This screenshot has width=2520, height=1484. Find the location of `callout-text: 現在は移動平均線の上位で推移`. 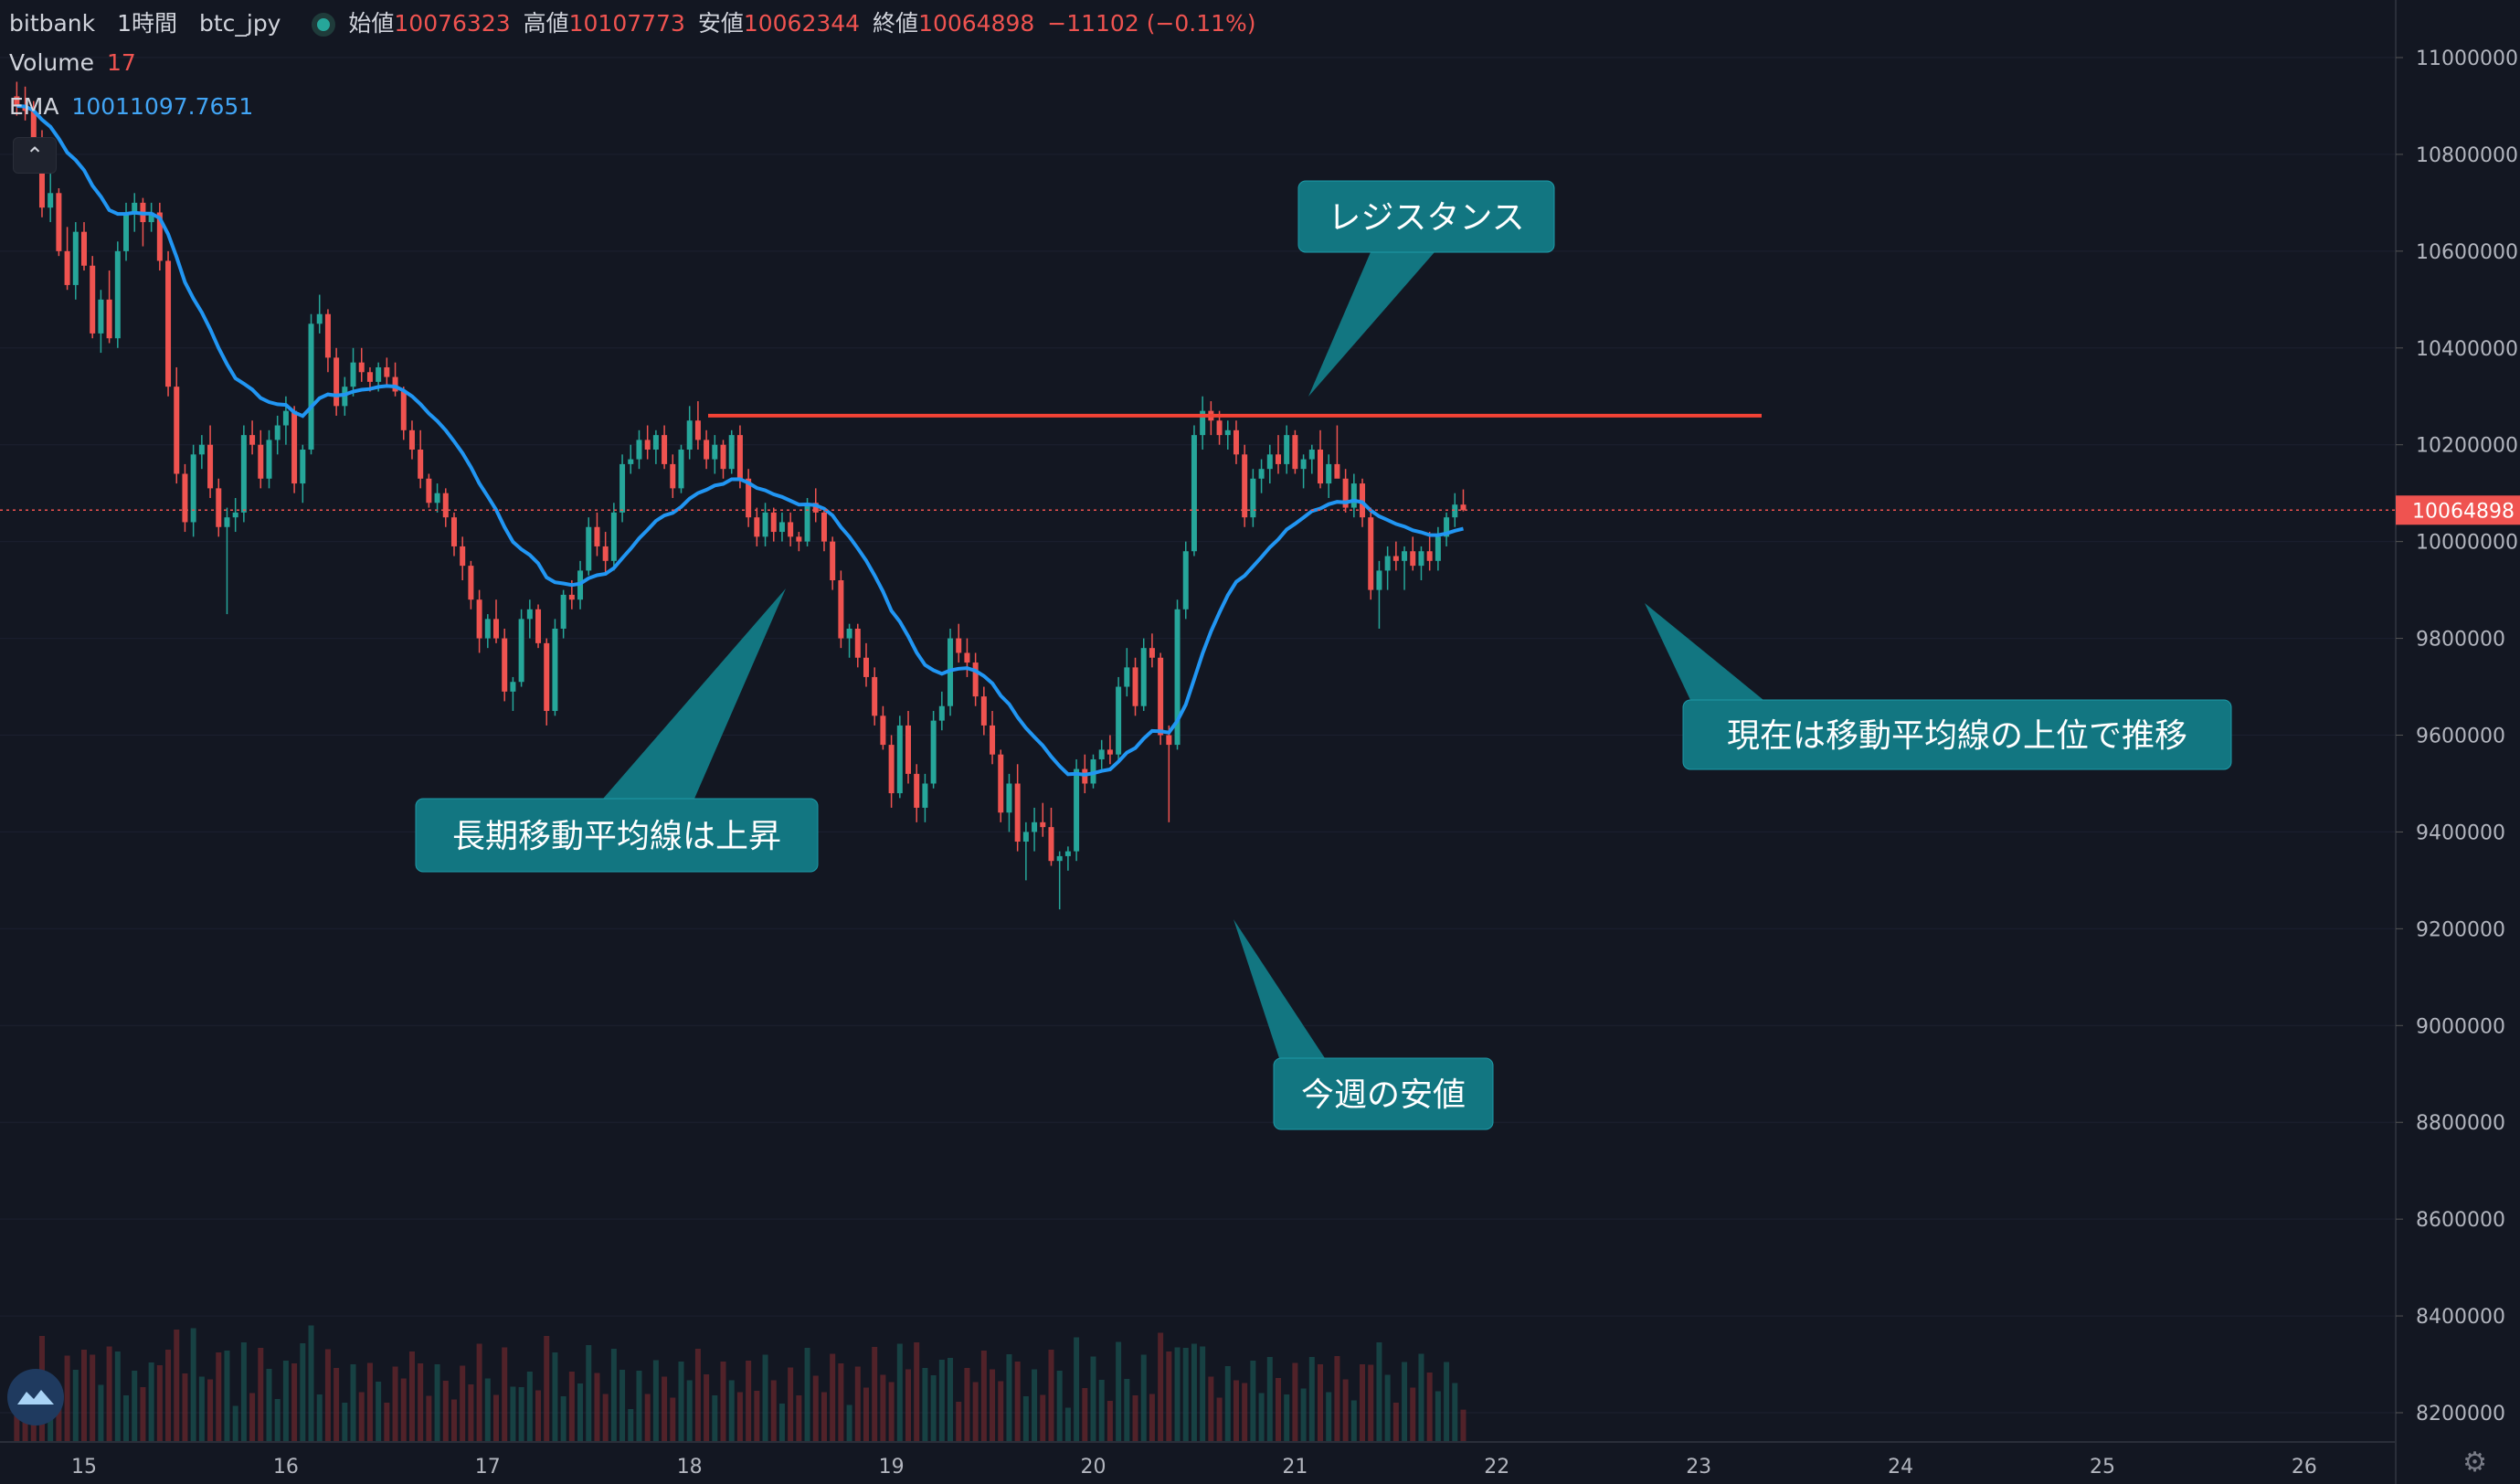

callout-text: 現在は移動平均線の上位で推移 is located at coordinates (1957, 736).